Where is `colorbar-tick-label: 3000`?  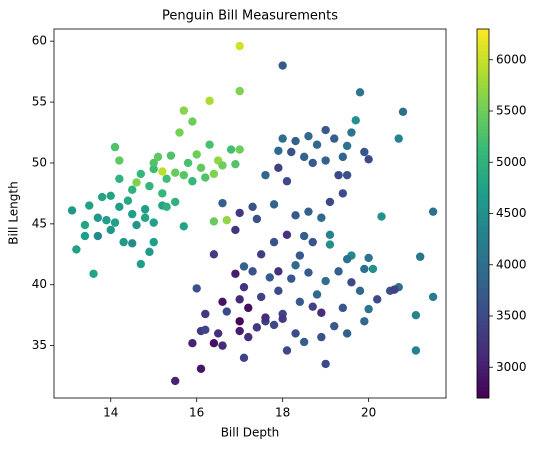 colorbar-tick-label: 3000 is located at coordinates (511, 367).